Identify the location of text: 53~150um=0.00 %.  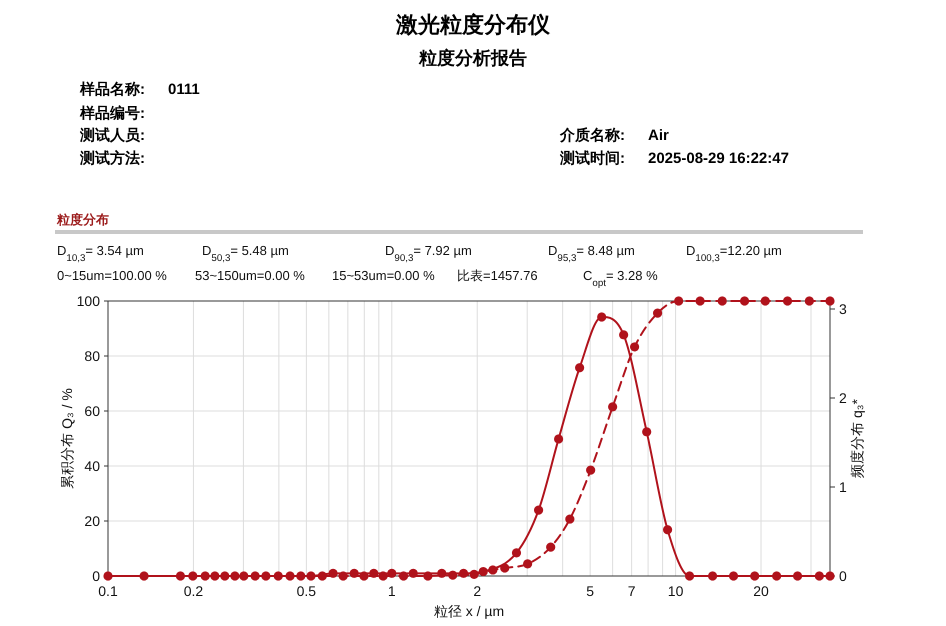
(250, 275).